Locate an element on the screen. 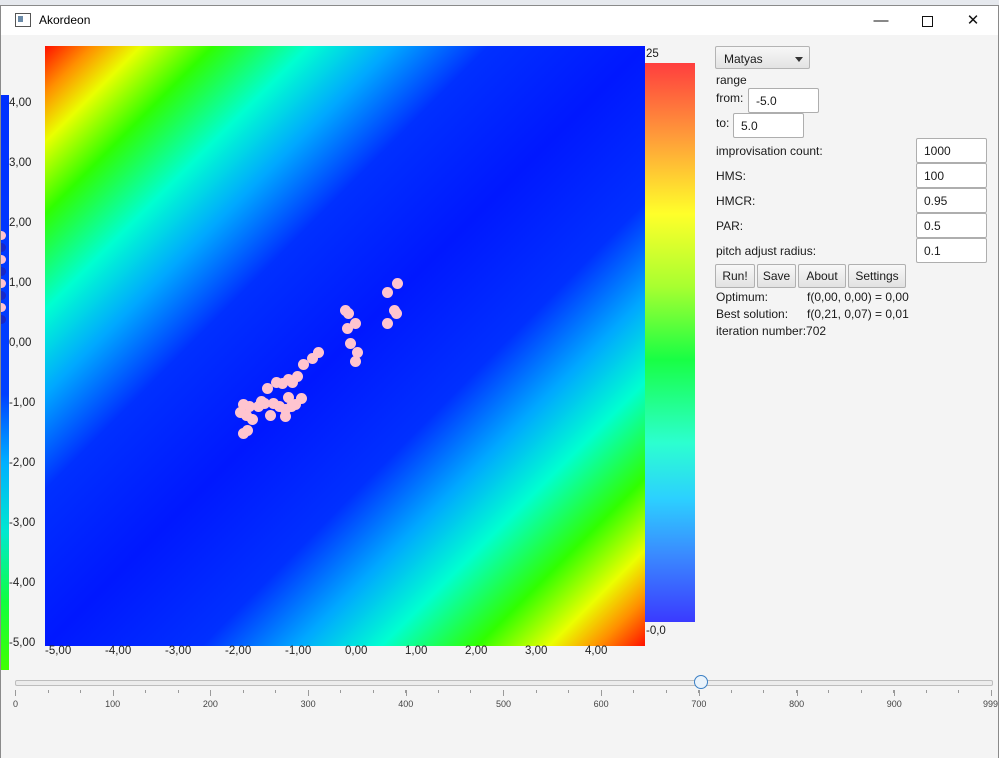 The height and width of the screenshot is (784, 999). pitch-adjust-radius-input: 0.1 is located at coordinates (951, 250).